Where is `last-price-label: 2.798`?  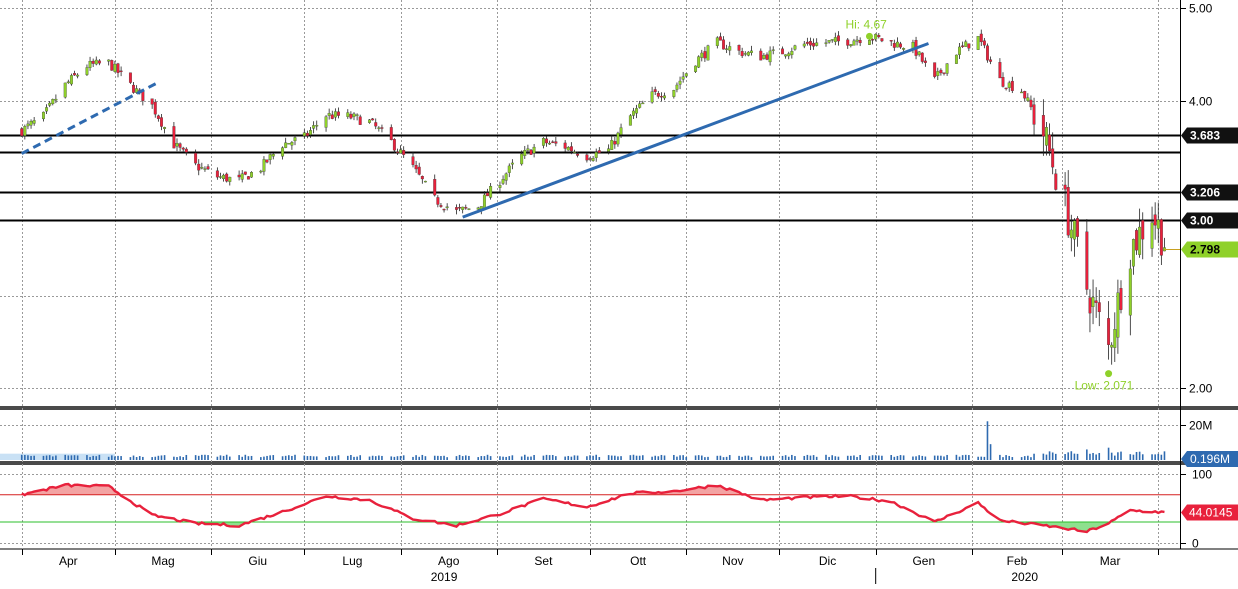
last-price-label: 2.798 is located at coordinates (1205, 250).